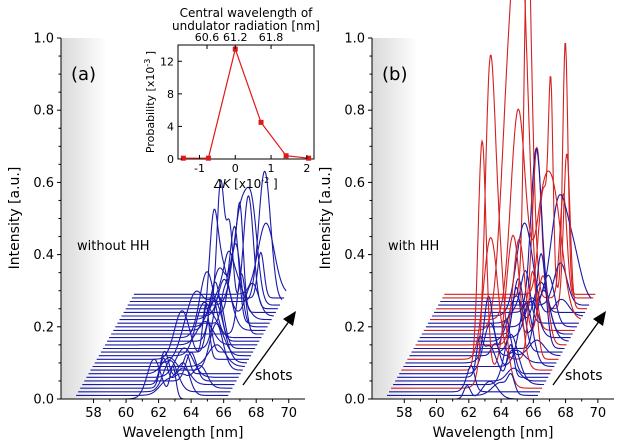 Image resolution: width=620 pixels, height=443 pixels. Describe the element at coordinates (288, 413) in the screenshot. I see `panel-a-x-tick-label: 70` at that location.